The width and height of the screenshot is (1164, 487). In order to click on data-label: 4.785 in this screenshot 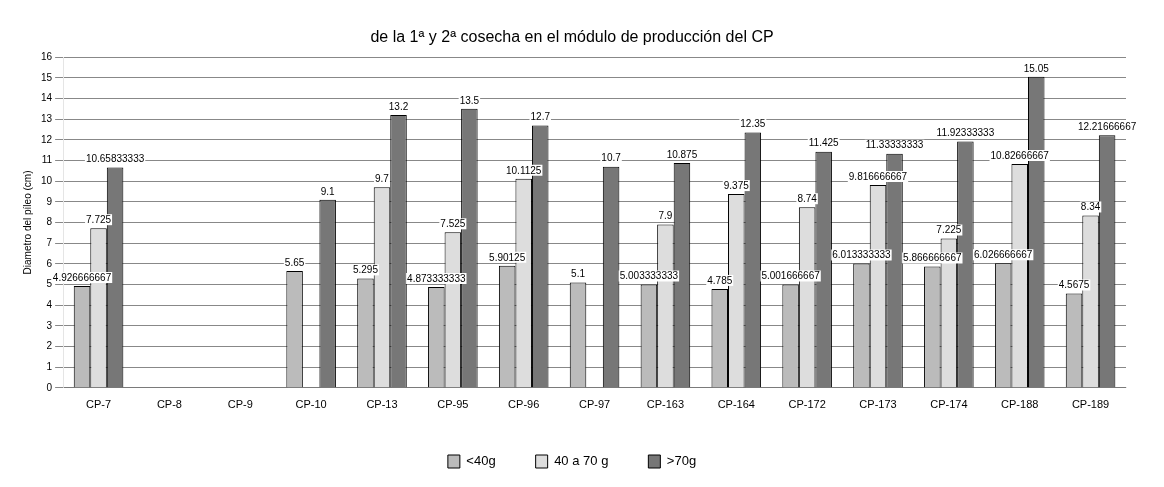, I will do `click(720, 280)`.